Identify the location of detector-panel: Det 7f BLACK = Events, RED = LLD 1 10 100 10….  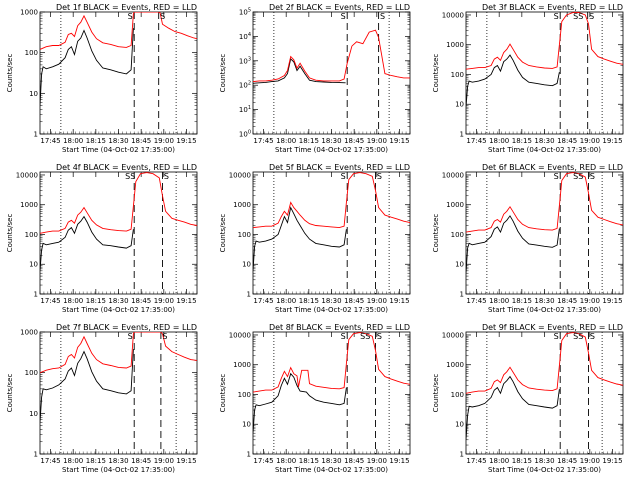
(102, 398).